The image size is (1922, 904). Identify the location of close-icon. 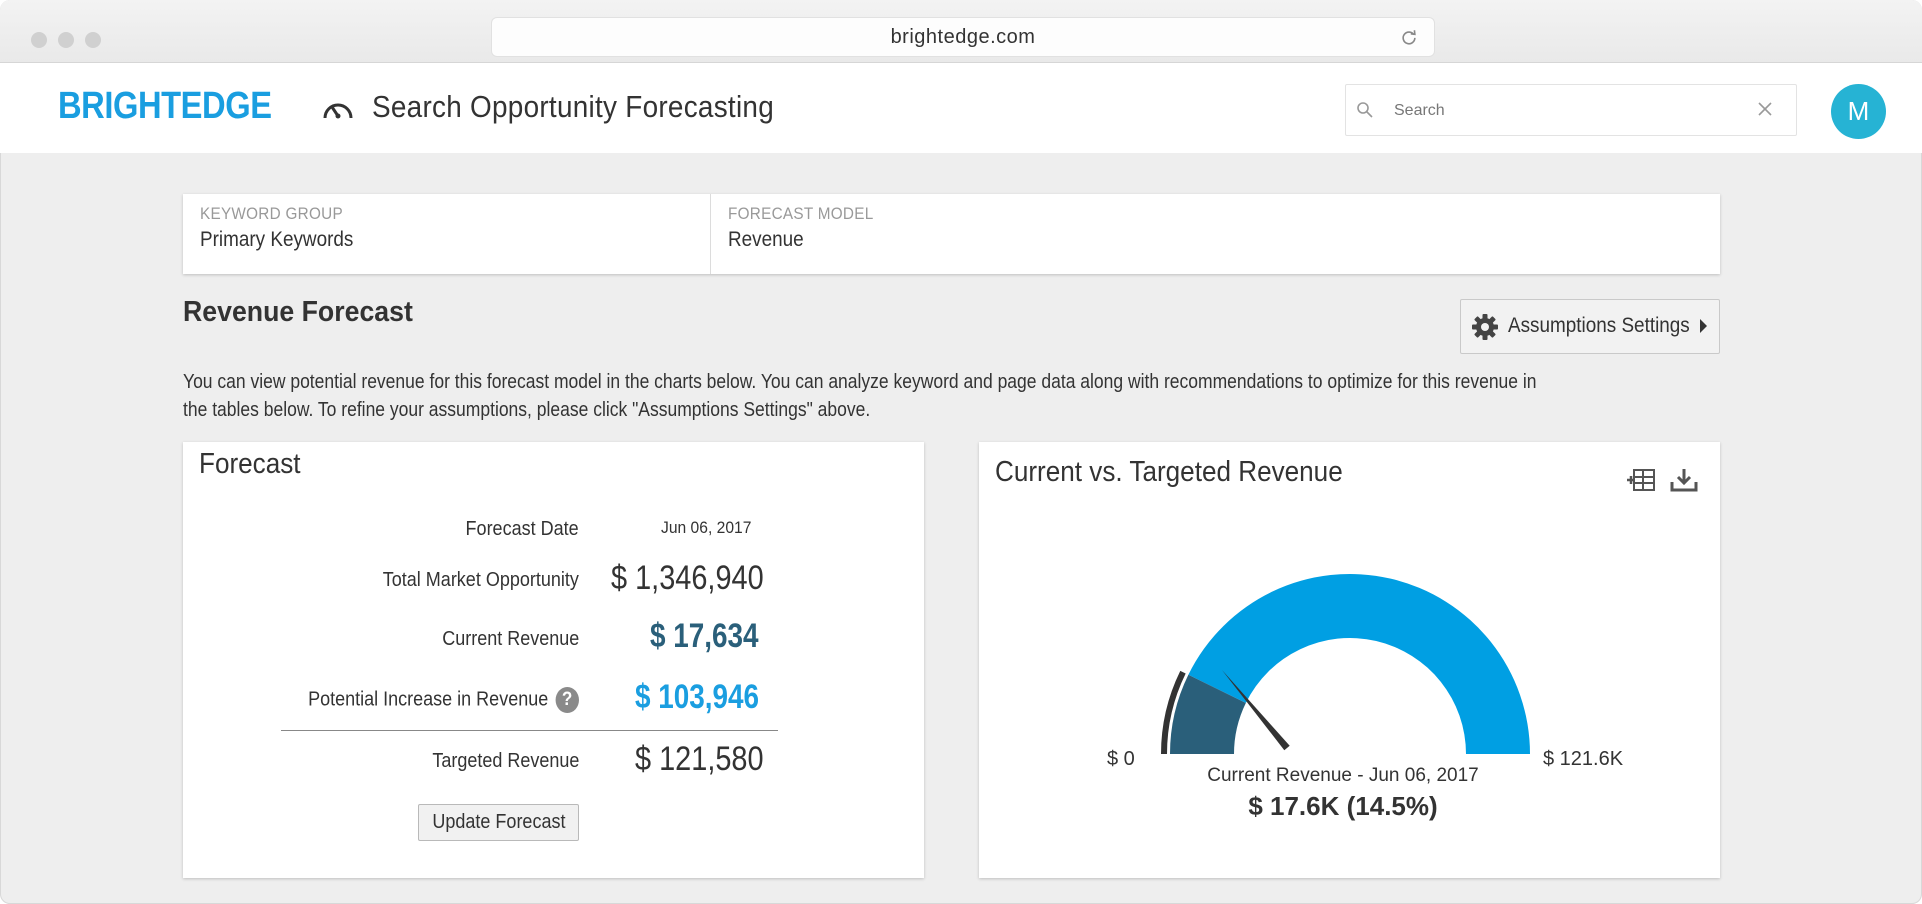
(1765, 109).